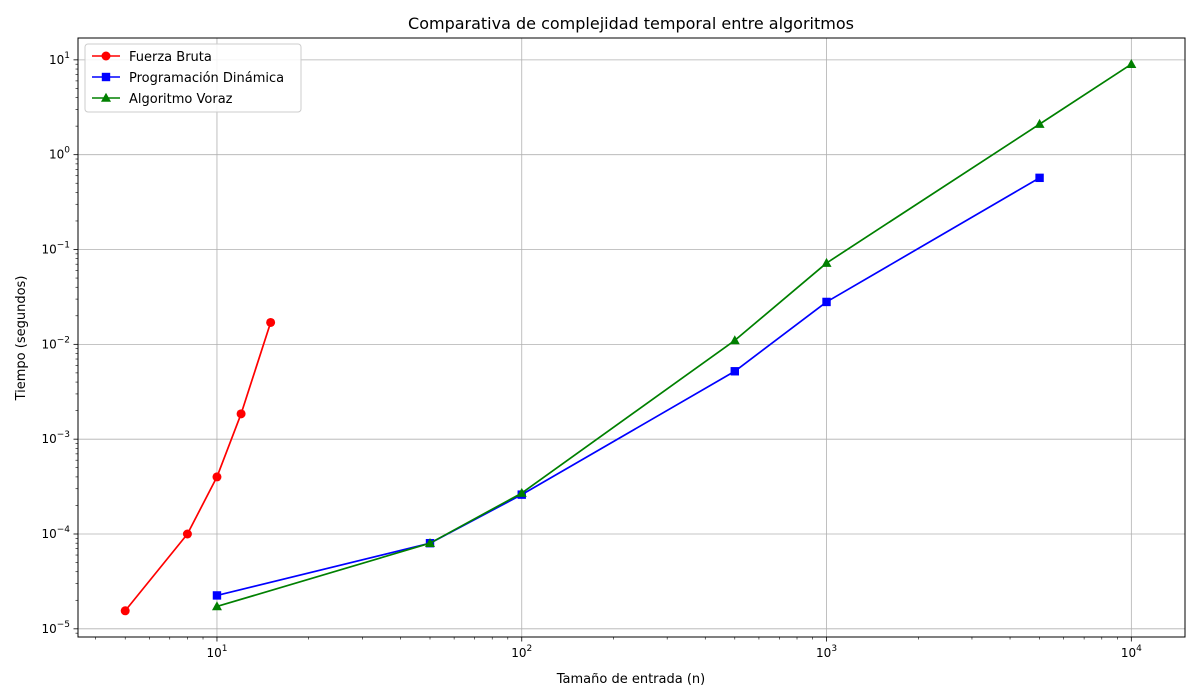 The image size is (1200, 700). I want to click on y-tick-label: 10⁰, so click(59, 154).